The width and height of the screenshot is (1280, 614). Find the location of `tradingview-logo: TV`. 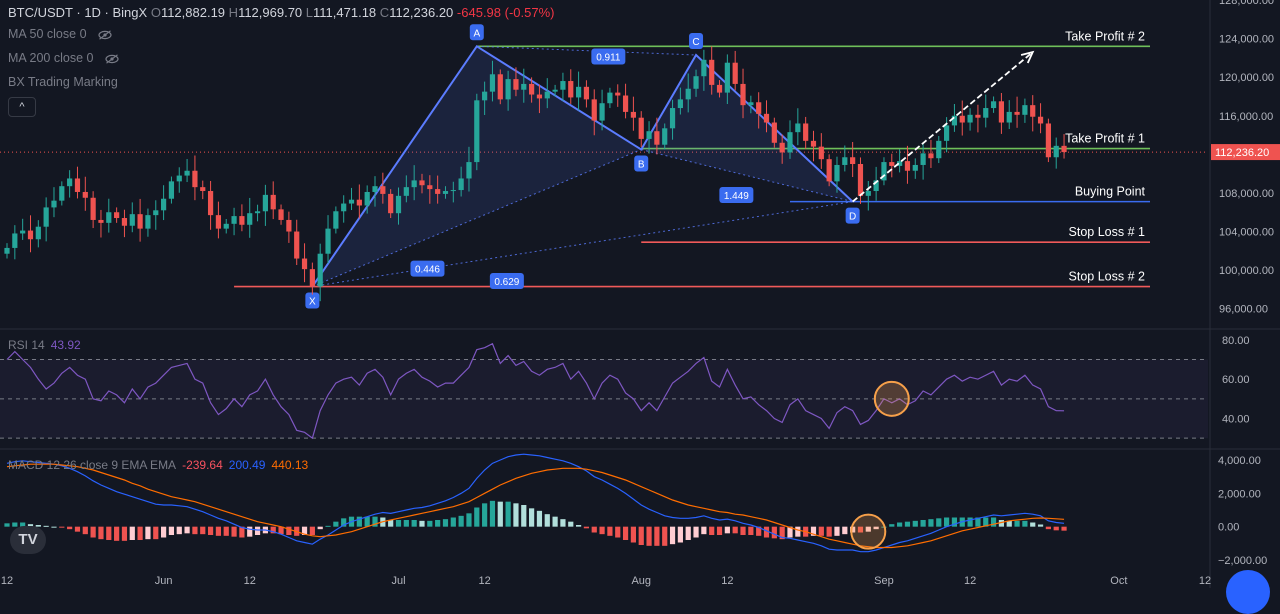

tradingview-logo: TV is located at coordinates (28, 540).